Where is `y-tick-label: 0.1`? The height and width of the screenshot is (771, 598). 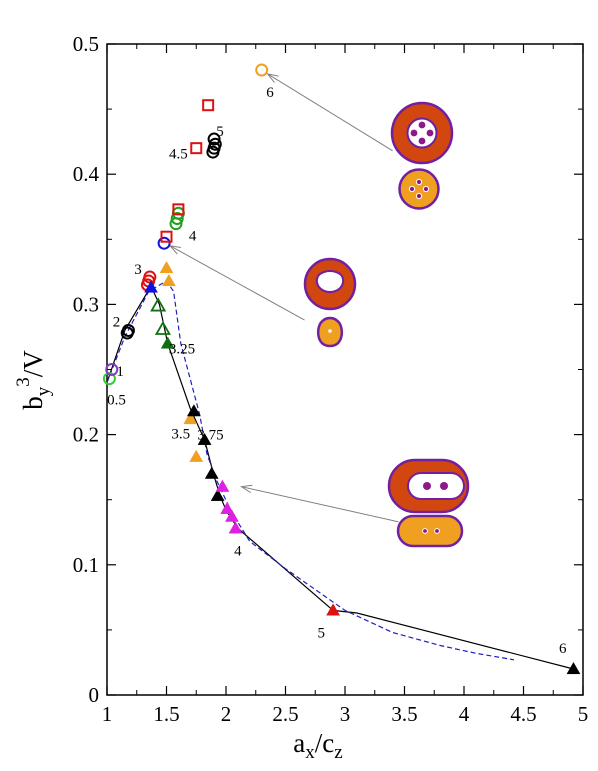 y-tick-label: 0.1 is located at coordinates (86, 565).